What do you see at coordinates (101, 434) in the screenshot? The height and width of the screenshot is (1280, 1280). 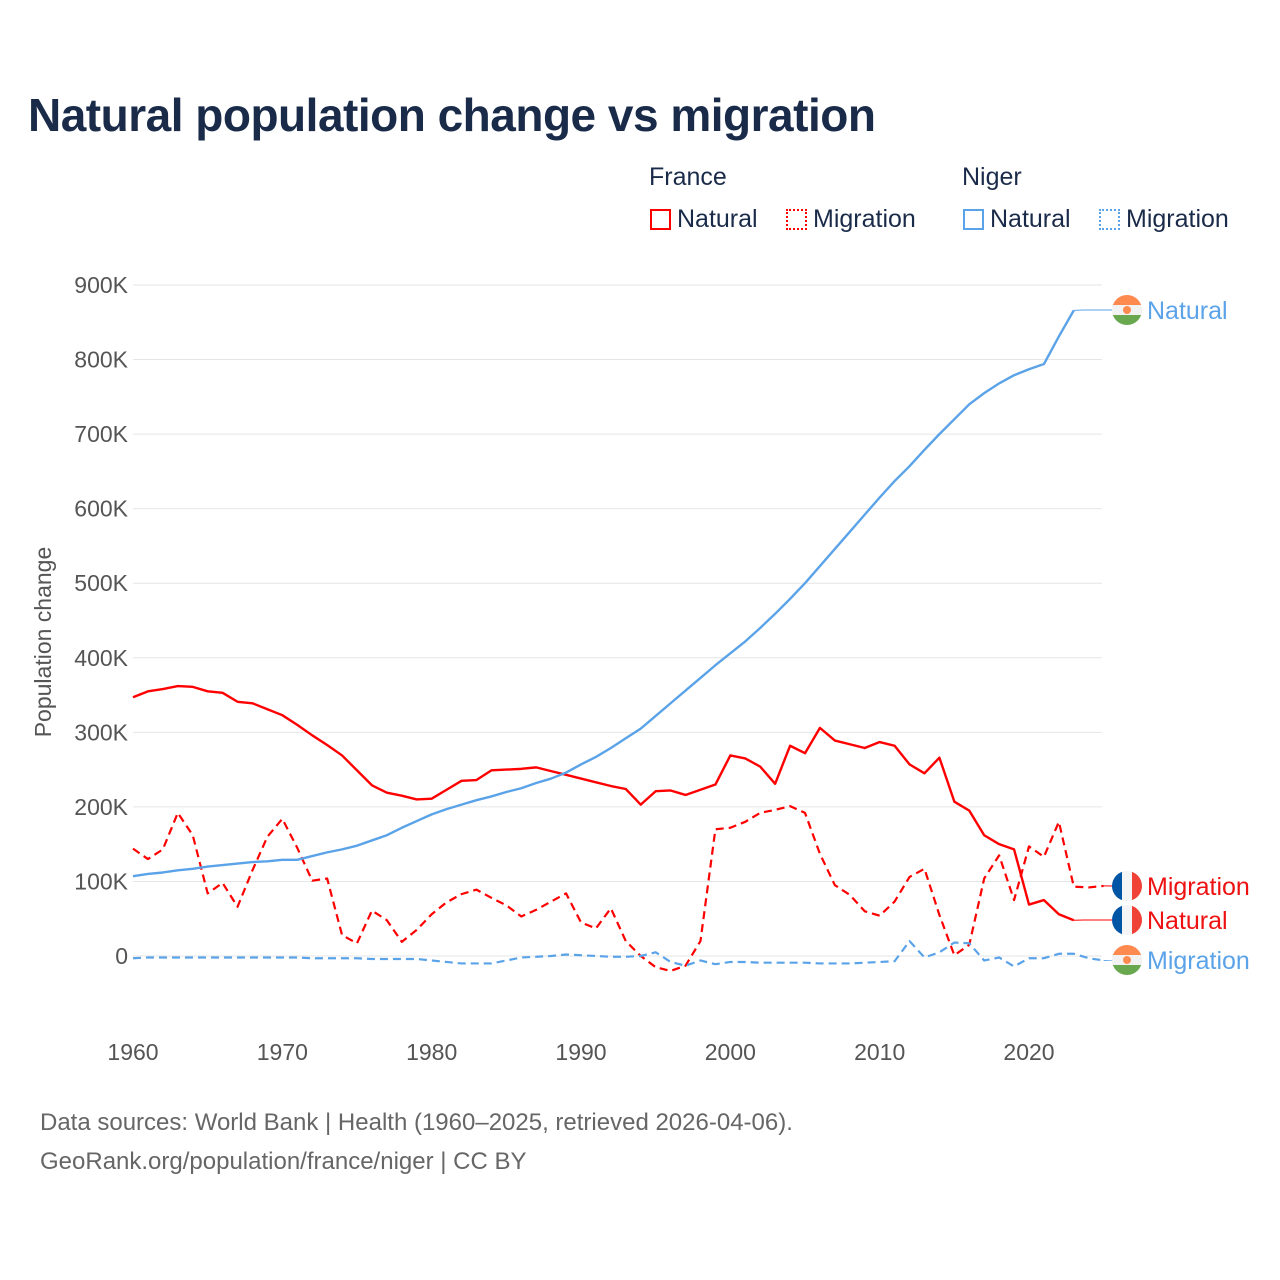 I see `y-tick-label: 700K` at bounding box center [101, 434].